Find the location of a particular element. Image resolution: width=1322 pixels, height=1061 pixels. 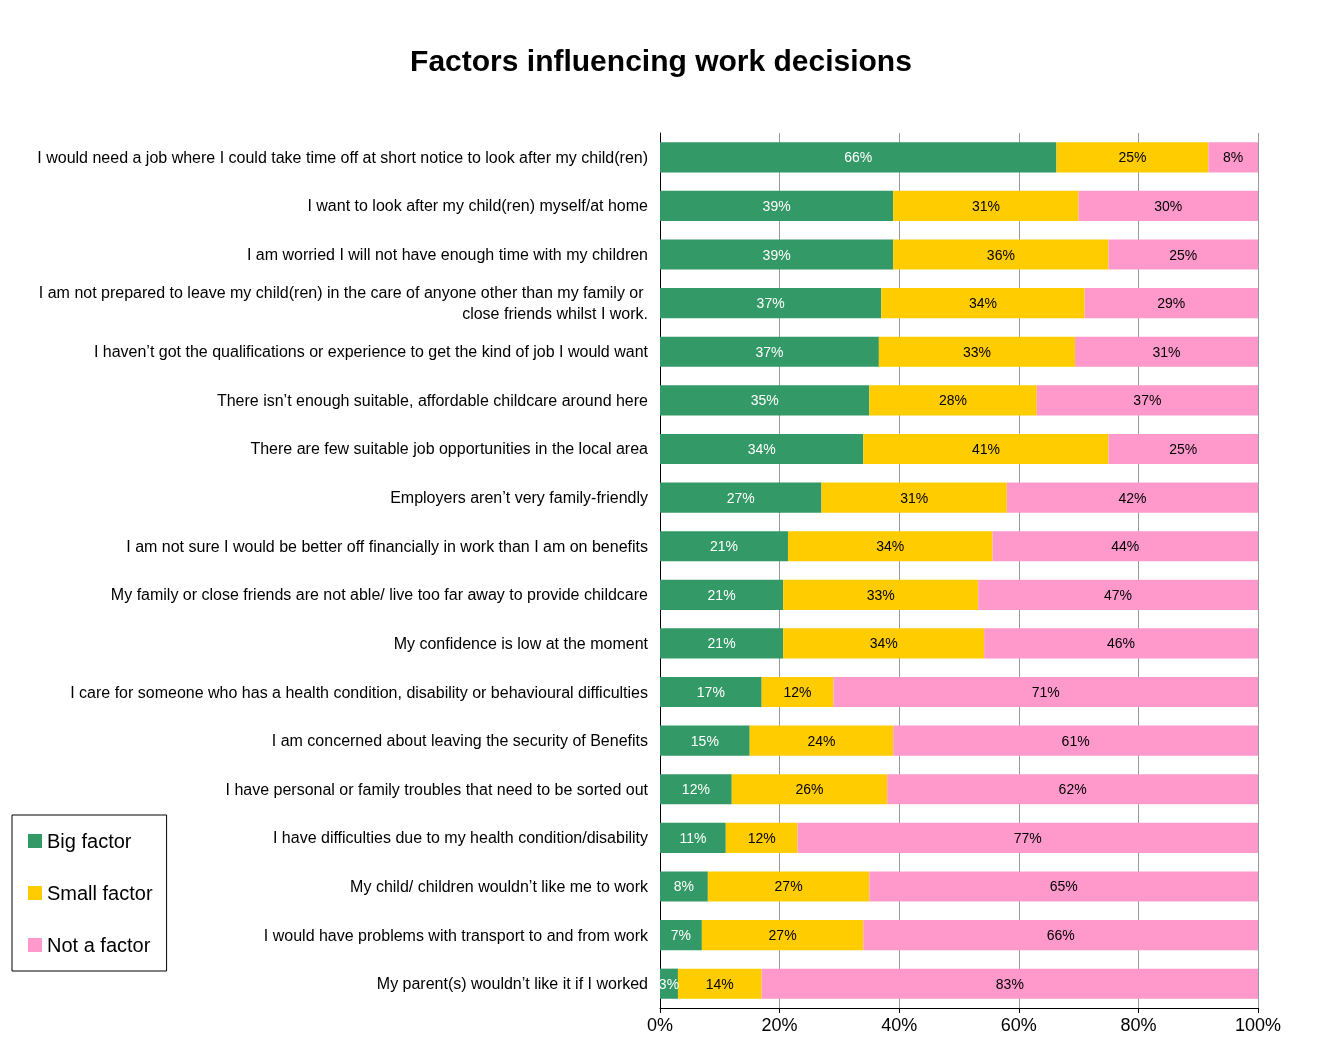

y-tick-label: There are few suitable job opportunities in the local area is located at coordinates (449, 449).